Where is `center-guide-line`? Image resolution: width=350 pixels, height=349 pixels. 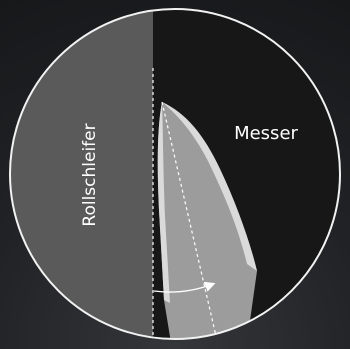 center-guide-line is located at coordinates (190, 220).